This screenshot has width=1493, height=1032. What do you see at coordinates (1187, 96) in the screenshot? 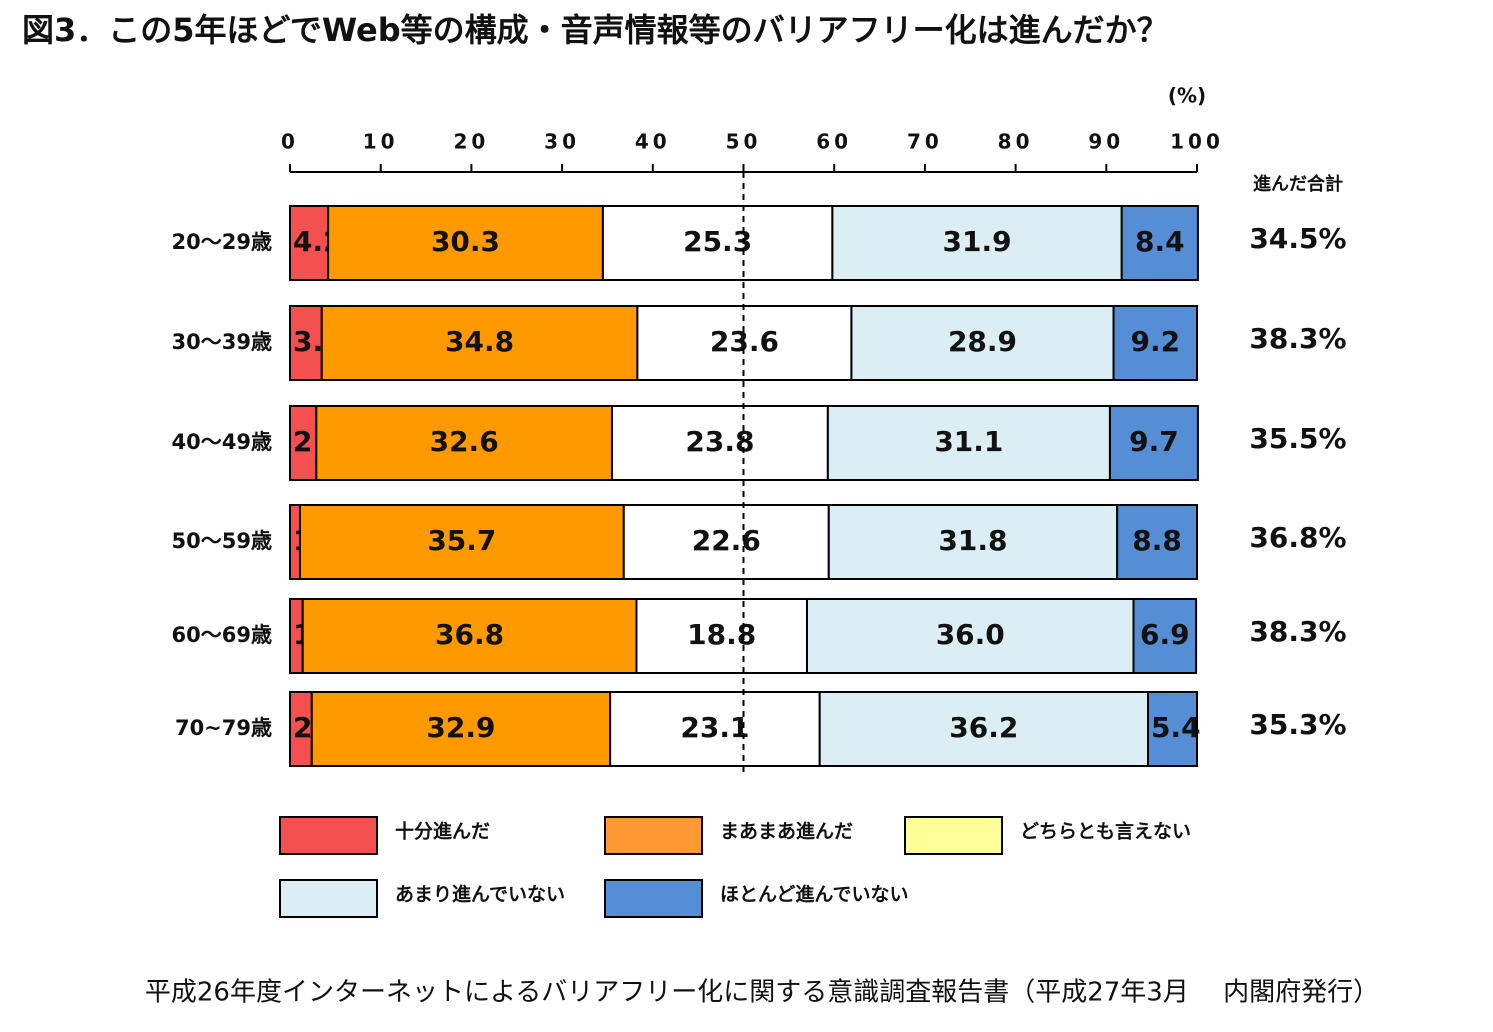
I see `unit-label: (%)` at bounding box center [1187, 96].